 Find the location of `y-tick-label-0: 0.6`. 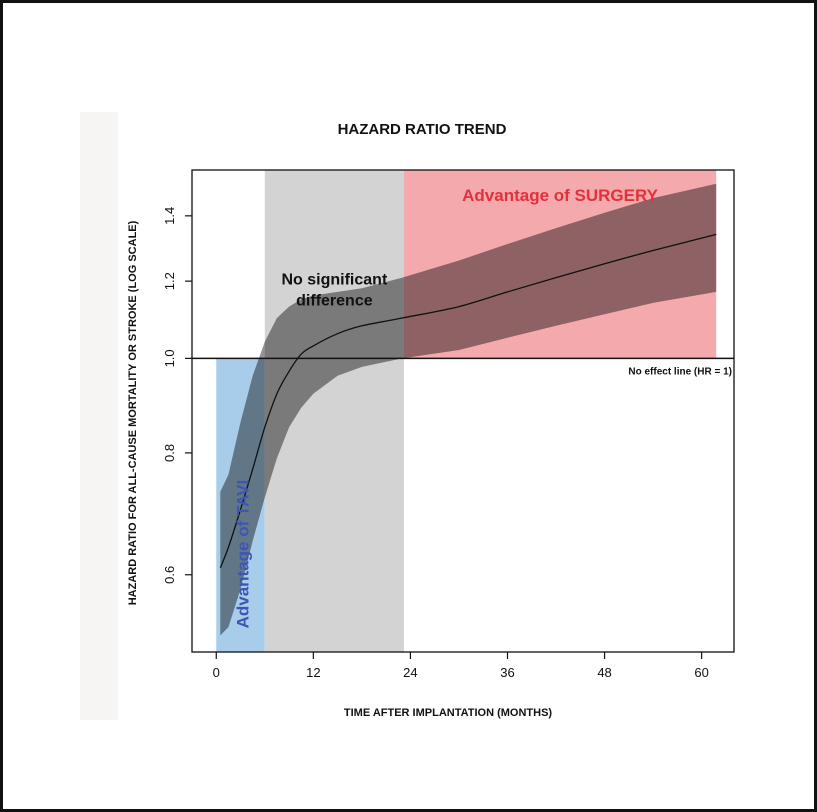

y-tick-label-0: 0.6 is located at coordinates (169, 575).